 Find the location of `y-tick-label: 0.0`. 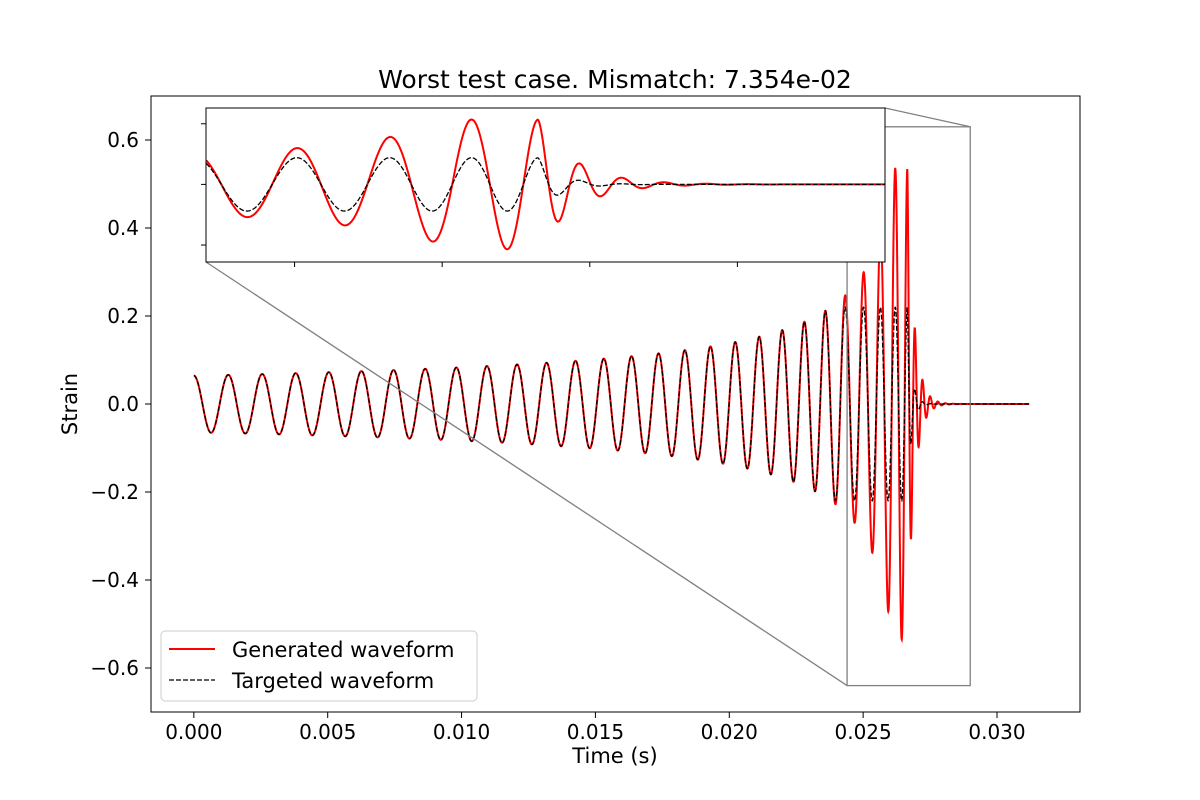

y-tick-label: 0.0 is located at coordinates (123, 404).